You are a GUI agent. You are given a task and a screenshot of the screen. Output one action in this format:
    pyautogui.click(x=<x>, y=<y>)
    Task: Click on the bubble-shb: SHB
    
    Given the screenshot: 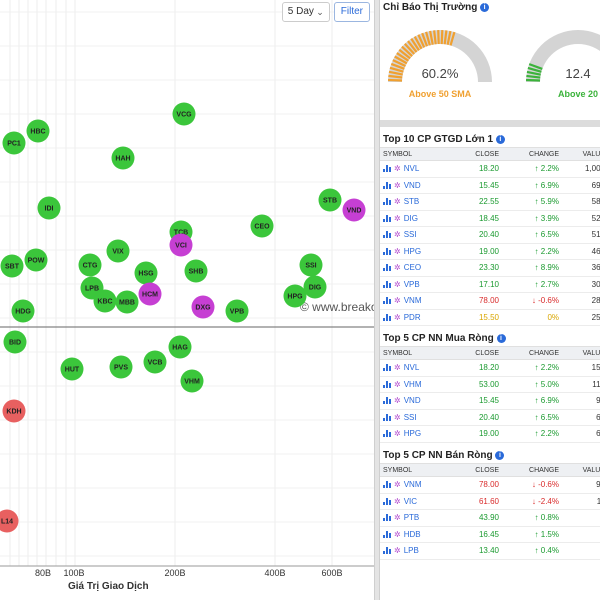 What is the action you would take?
    pyautogui.click(x=196, y=271)
    